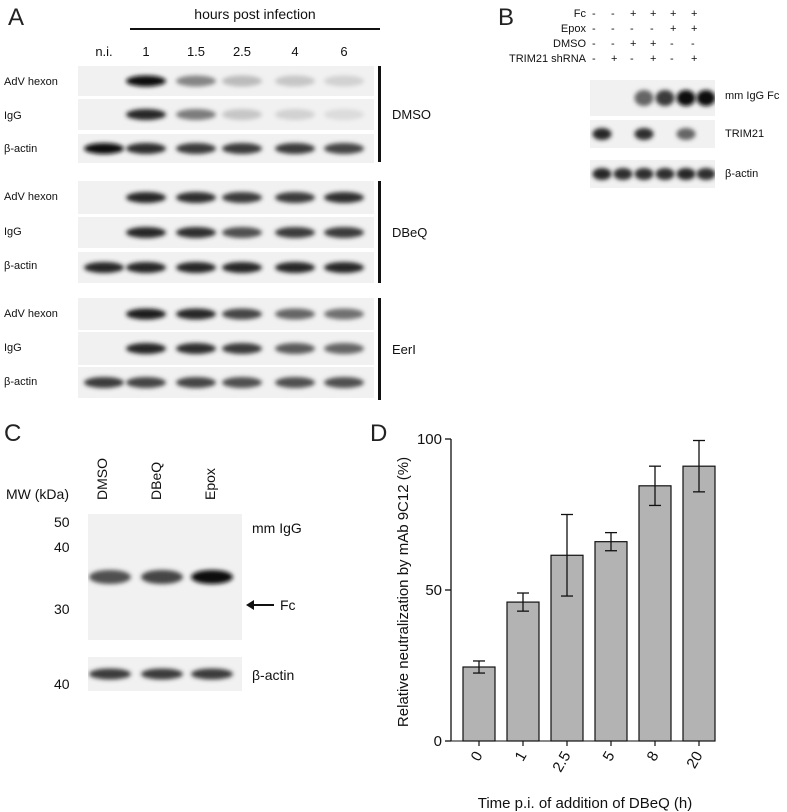 The width and height of the screenshot is (787, 812). Describe the element at coordinates (31, 314) in the screenshot. I see `row-label: AdV hexon` at that location.